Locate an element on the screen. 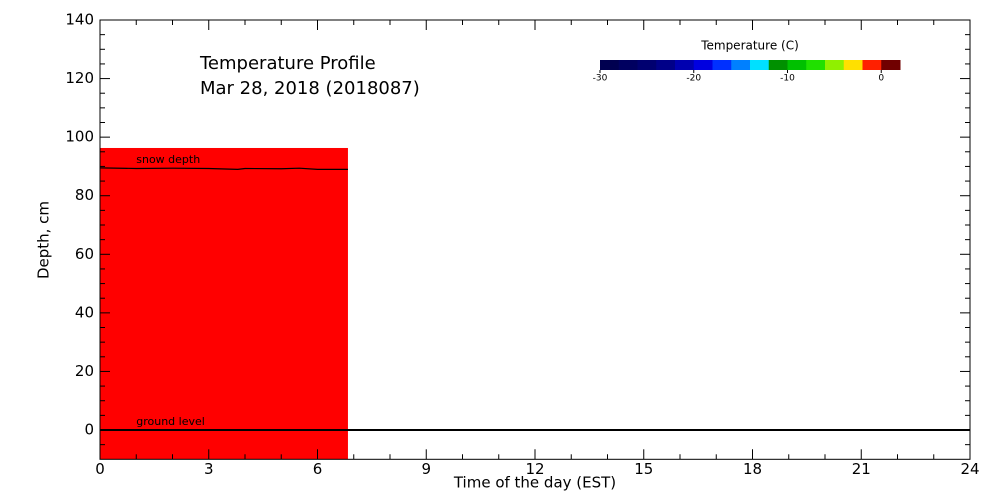  x-tick-label: 21 is located at coordinates (861, 469).